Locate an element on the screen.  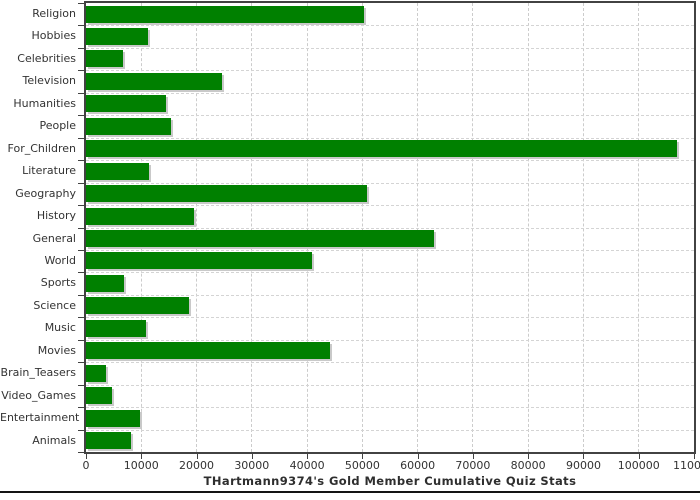
y-axis-category-label: People is located at coordinates (57, 126).